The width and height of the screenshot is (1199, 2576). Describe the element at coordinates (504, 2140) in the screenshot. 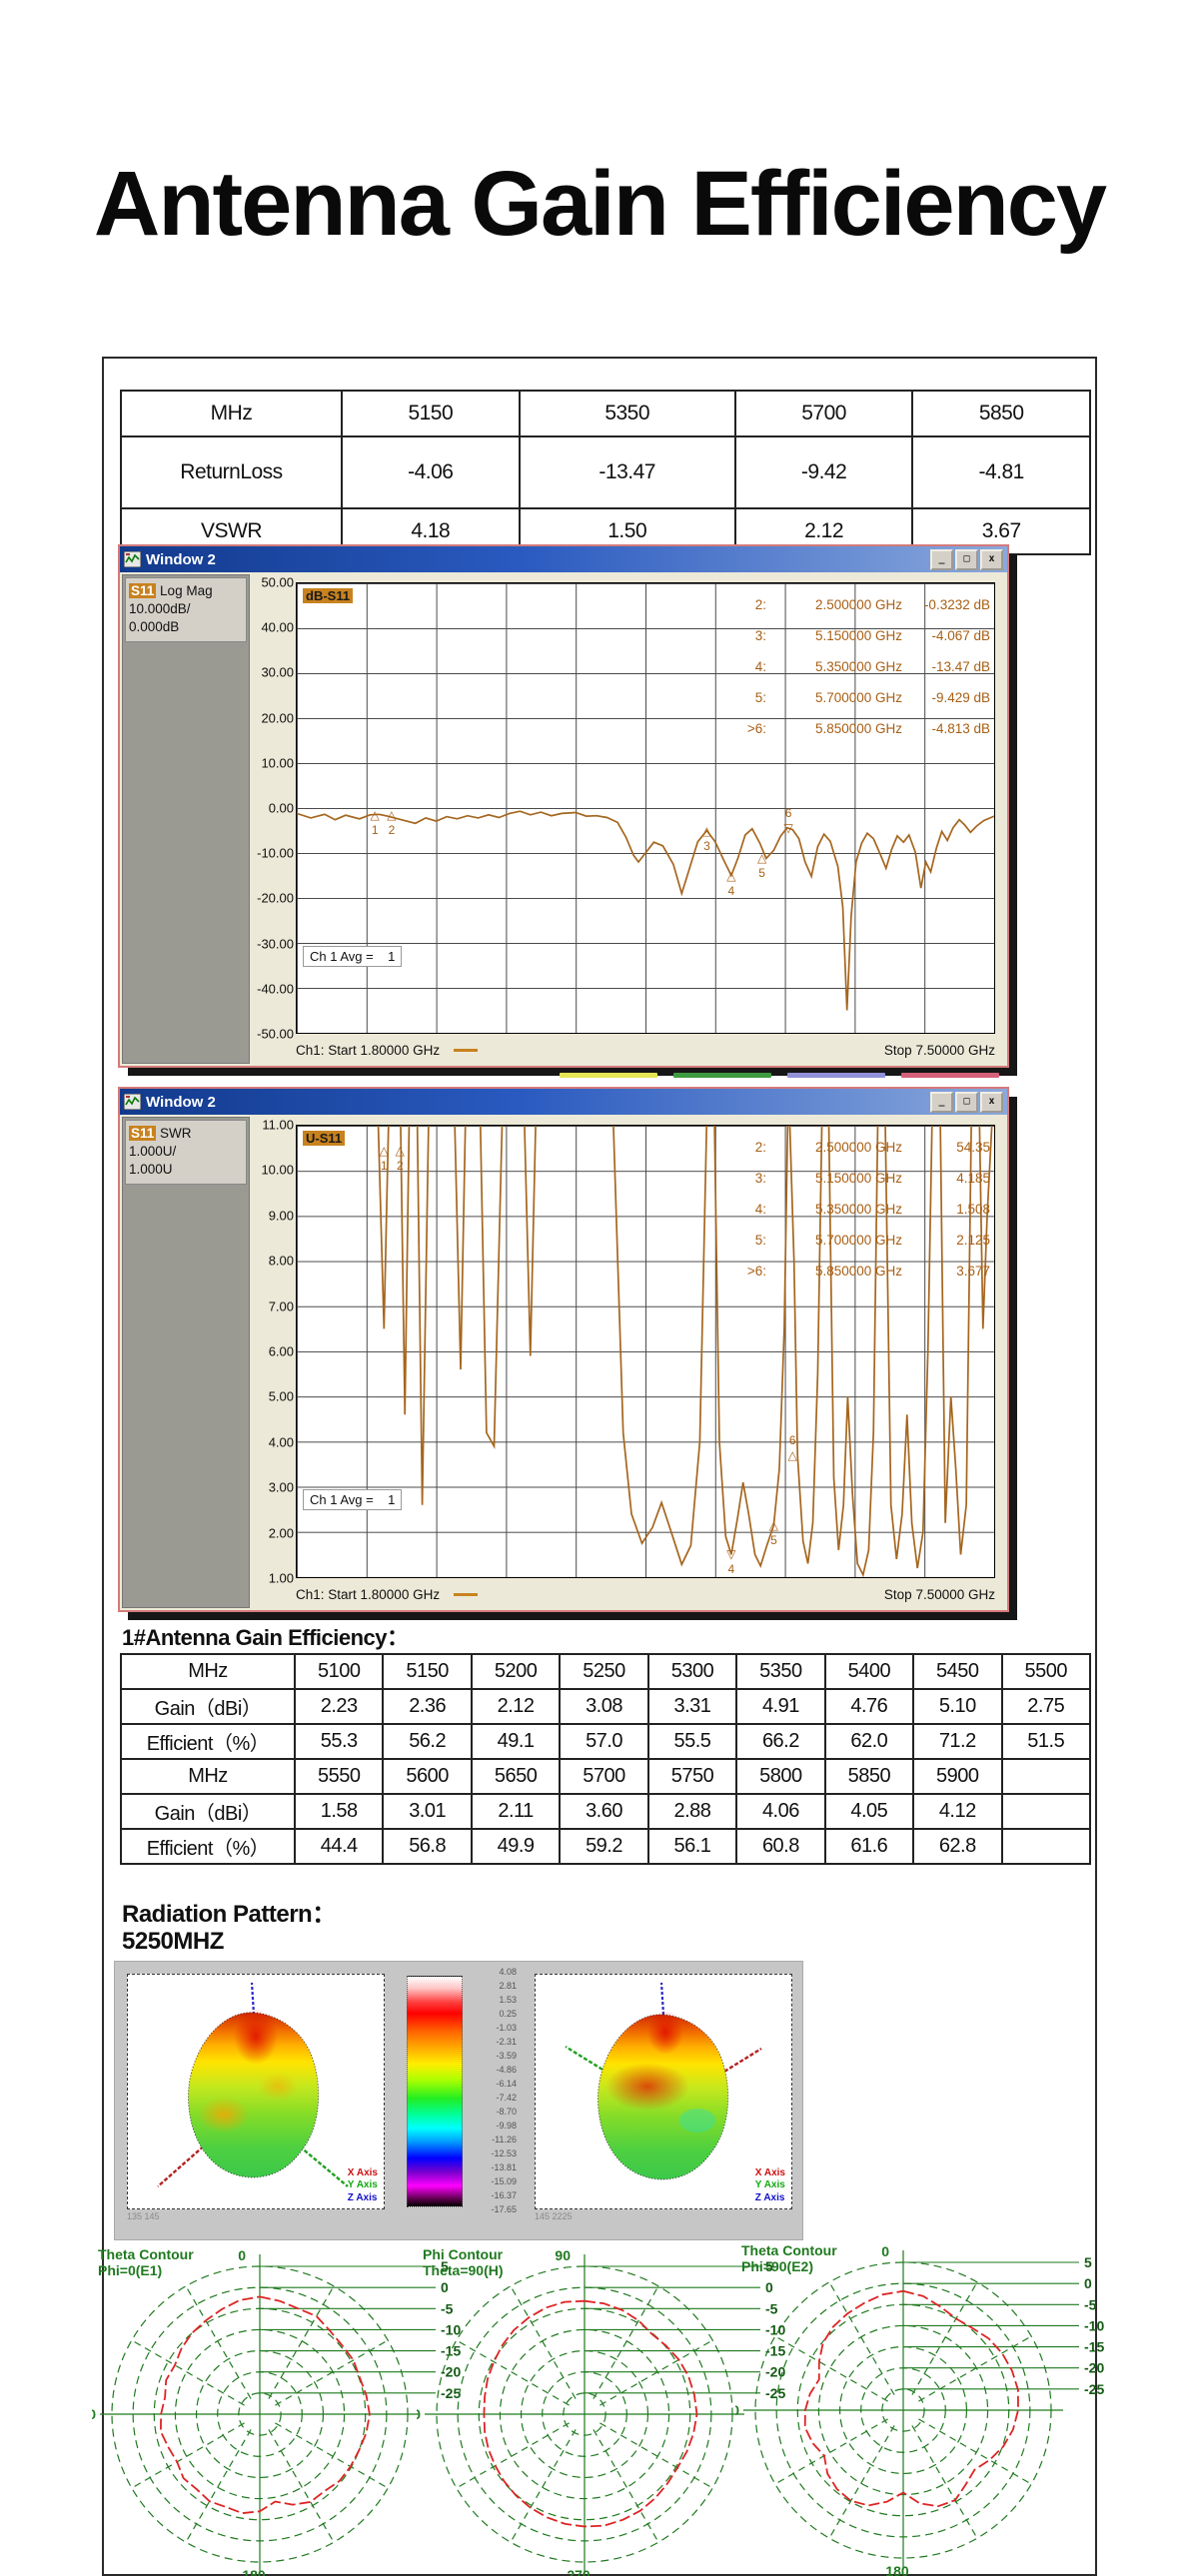

I see `colorbar-tick-label: -11.26` at that location.